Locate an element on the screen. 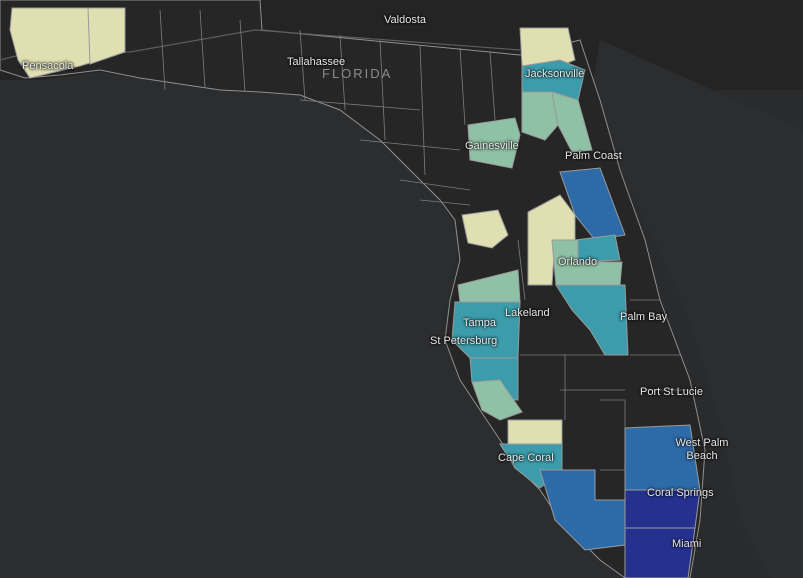 Image resolution: width=803 pixels, height=578 pixels. county-alachua is located at coordinates (494, 143).